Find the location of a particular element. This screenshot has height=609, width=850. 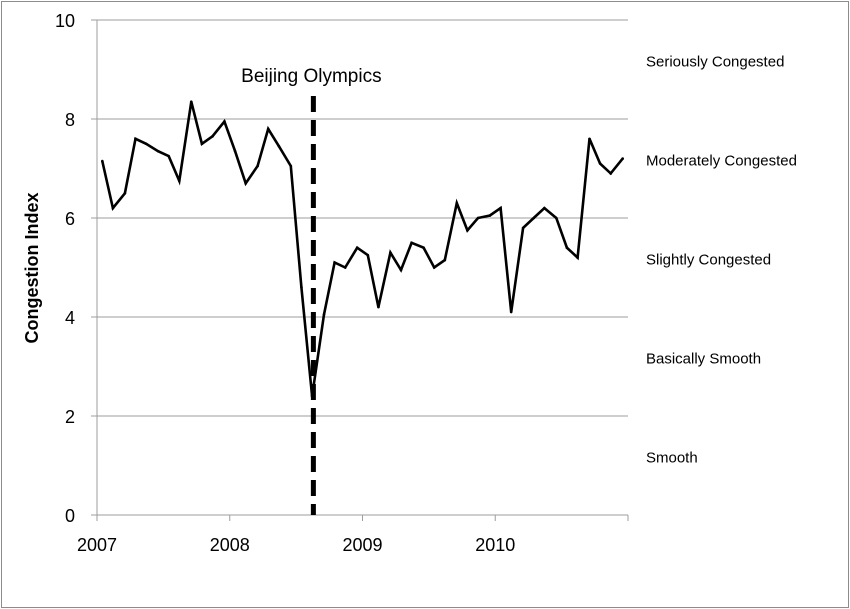

y-tick-label: 8 is located at coordinates (70, 120).